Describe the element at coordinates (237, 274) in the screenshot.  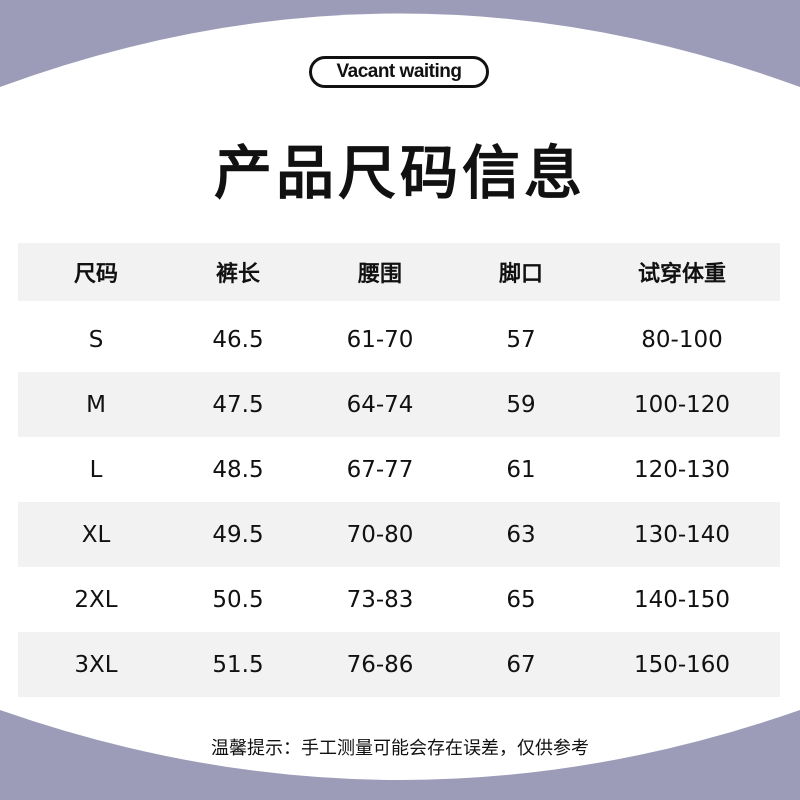
I see `header-cell: 裤长` at that location.